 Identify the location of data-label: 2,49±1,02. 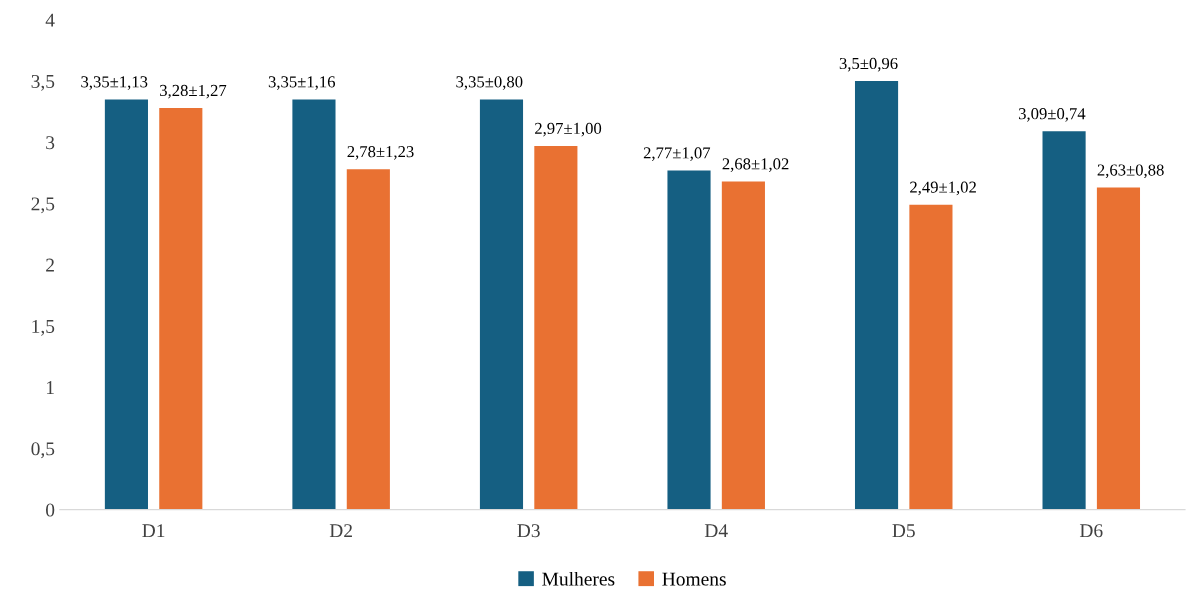
(943, 188).